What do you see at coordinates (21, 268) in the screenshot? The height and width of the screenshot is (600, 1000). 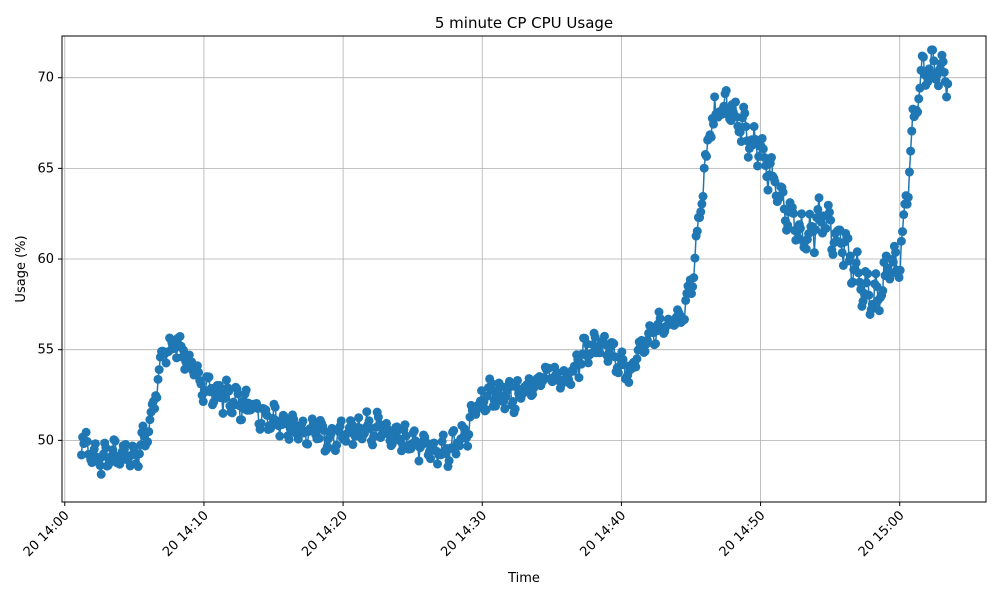 I see `y-axis-label: Usage (%)` at bounding box center [21, 268].